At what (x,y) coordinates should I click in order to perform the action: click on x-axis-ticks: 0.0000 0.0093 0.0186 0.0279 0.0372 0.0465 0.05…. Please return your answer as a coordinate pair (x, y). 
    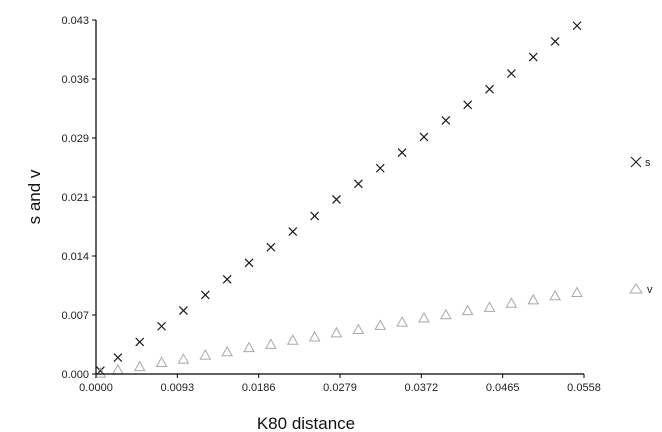
    Looking at the image, I should click on (340, 384).